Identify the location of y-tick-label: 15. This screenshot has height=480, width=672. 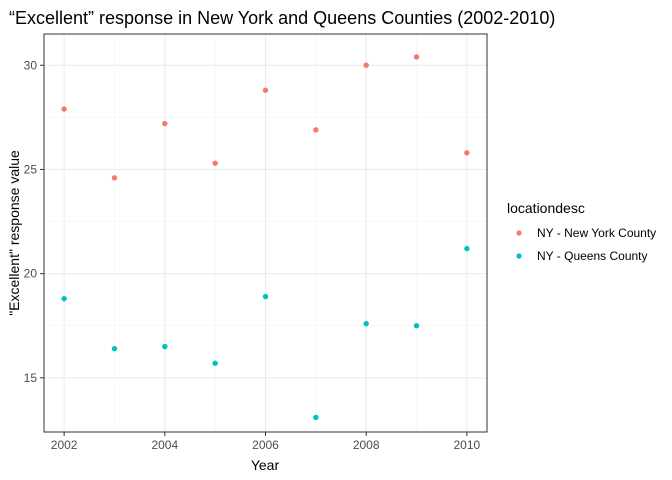
(31, 378).